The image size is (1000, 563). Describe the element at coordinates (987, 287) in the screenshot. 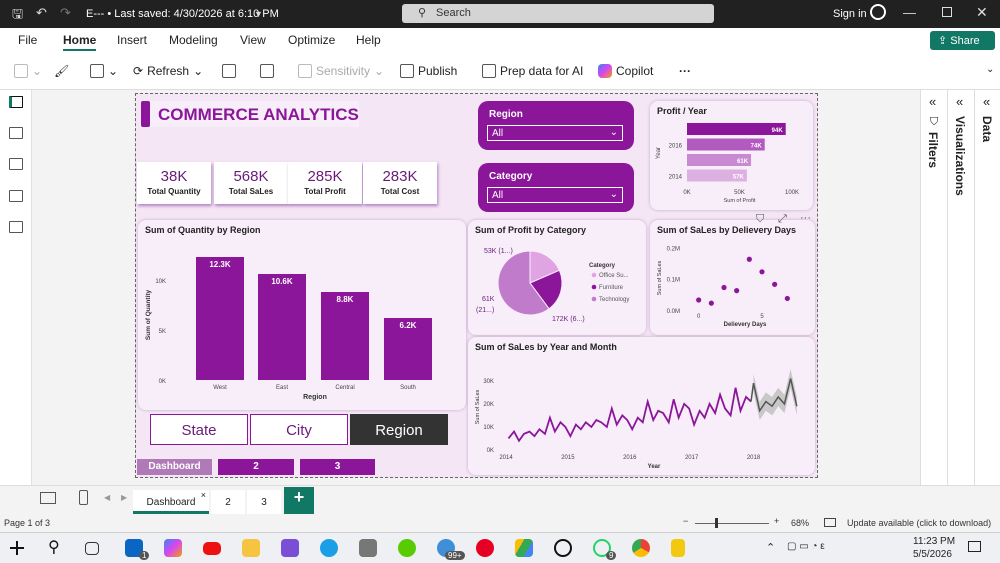

I see `data-pane: « Data` at that location.